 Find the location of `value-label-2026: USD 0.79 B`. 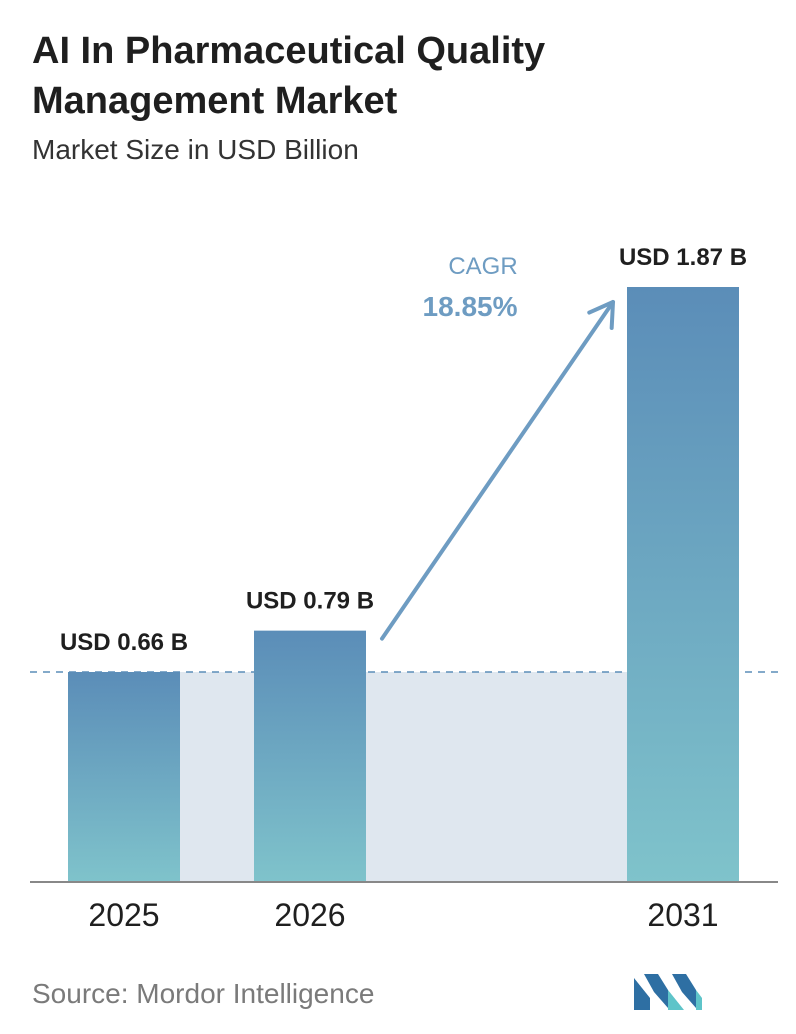

value-label-2026: USD 0.79 B is located at coordinates (310, 601).